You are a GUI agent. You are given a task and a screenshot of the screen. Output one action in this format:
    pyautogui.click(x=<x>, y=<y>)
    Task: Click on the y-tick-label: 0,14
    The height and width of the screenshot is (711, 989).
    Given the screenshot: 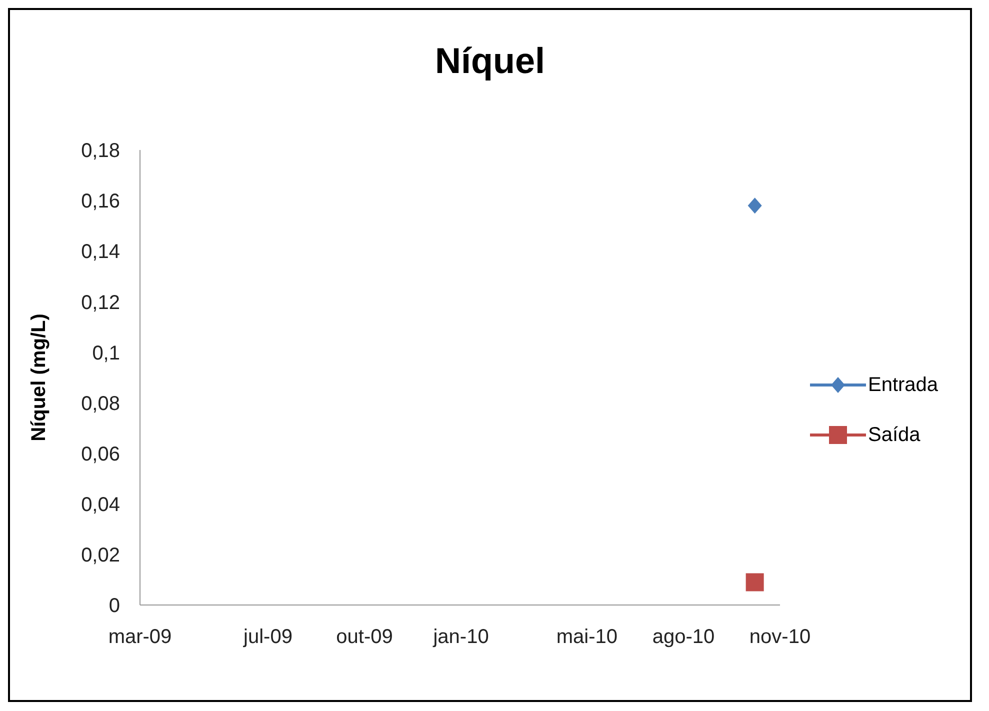 What is the action you would take?
    pyautogui.click(x=100, y=252)
    